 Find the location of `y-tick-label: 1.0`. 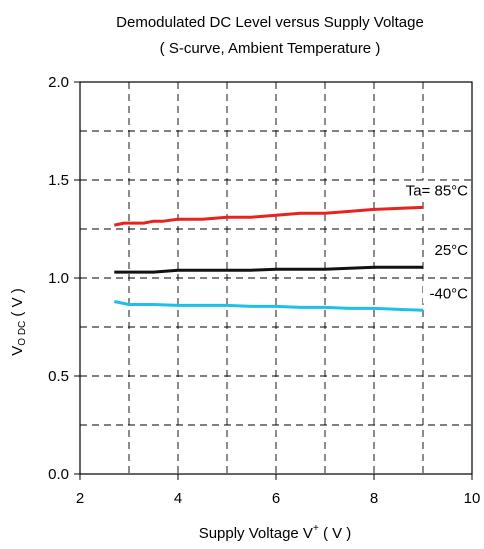

y-tick-label: 1.0 is located at coordinates (58, 278).